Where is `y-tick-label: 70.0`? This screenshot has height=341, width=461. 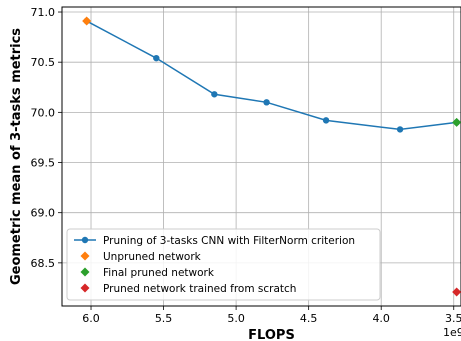 y-tick-label: 70.0 is located at coordinates (43, 112).